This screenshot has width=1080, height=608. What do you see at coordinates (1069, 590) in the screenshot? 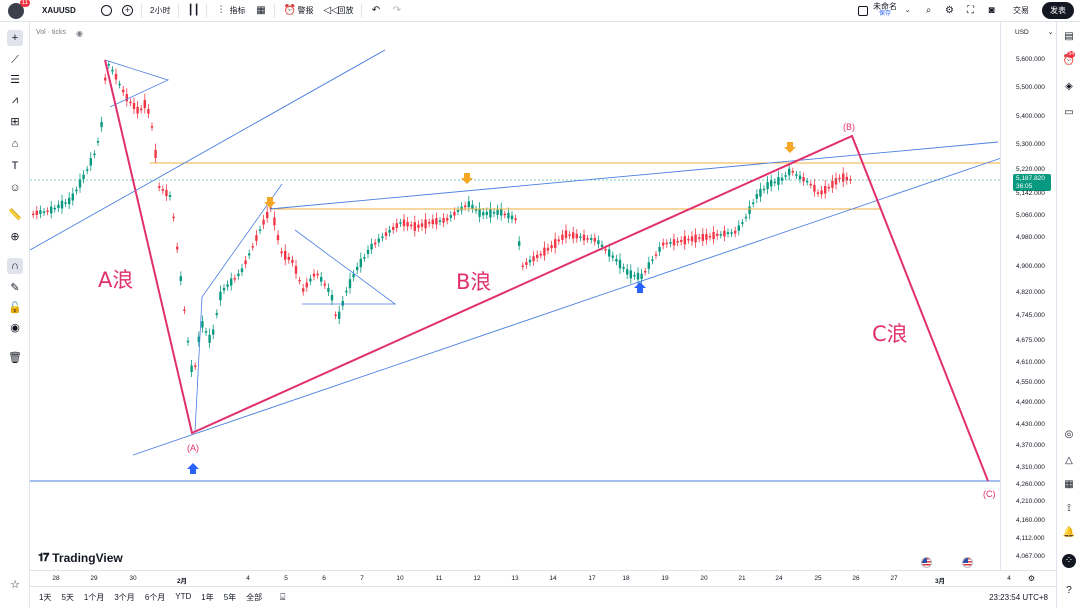
I see `help-icon: ?` at bounding box center [1069, 590].